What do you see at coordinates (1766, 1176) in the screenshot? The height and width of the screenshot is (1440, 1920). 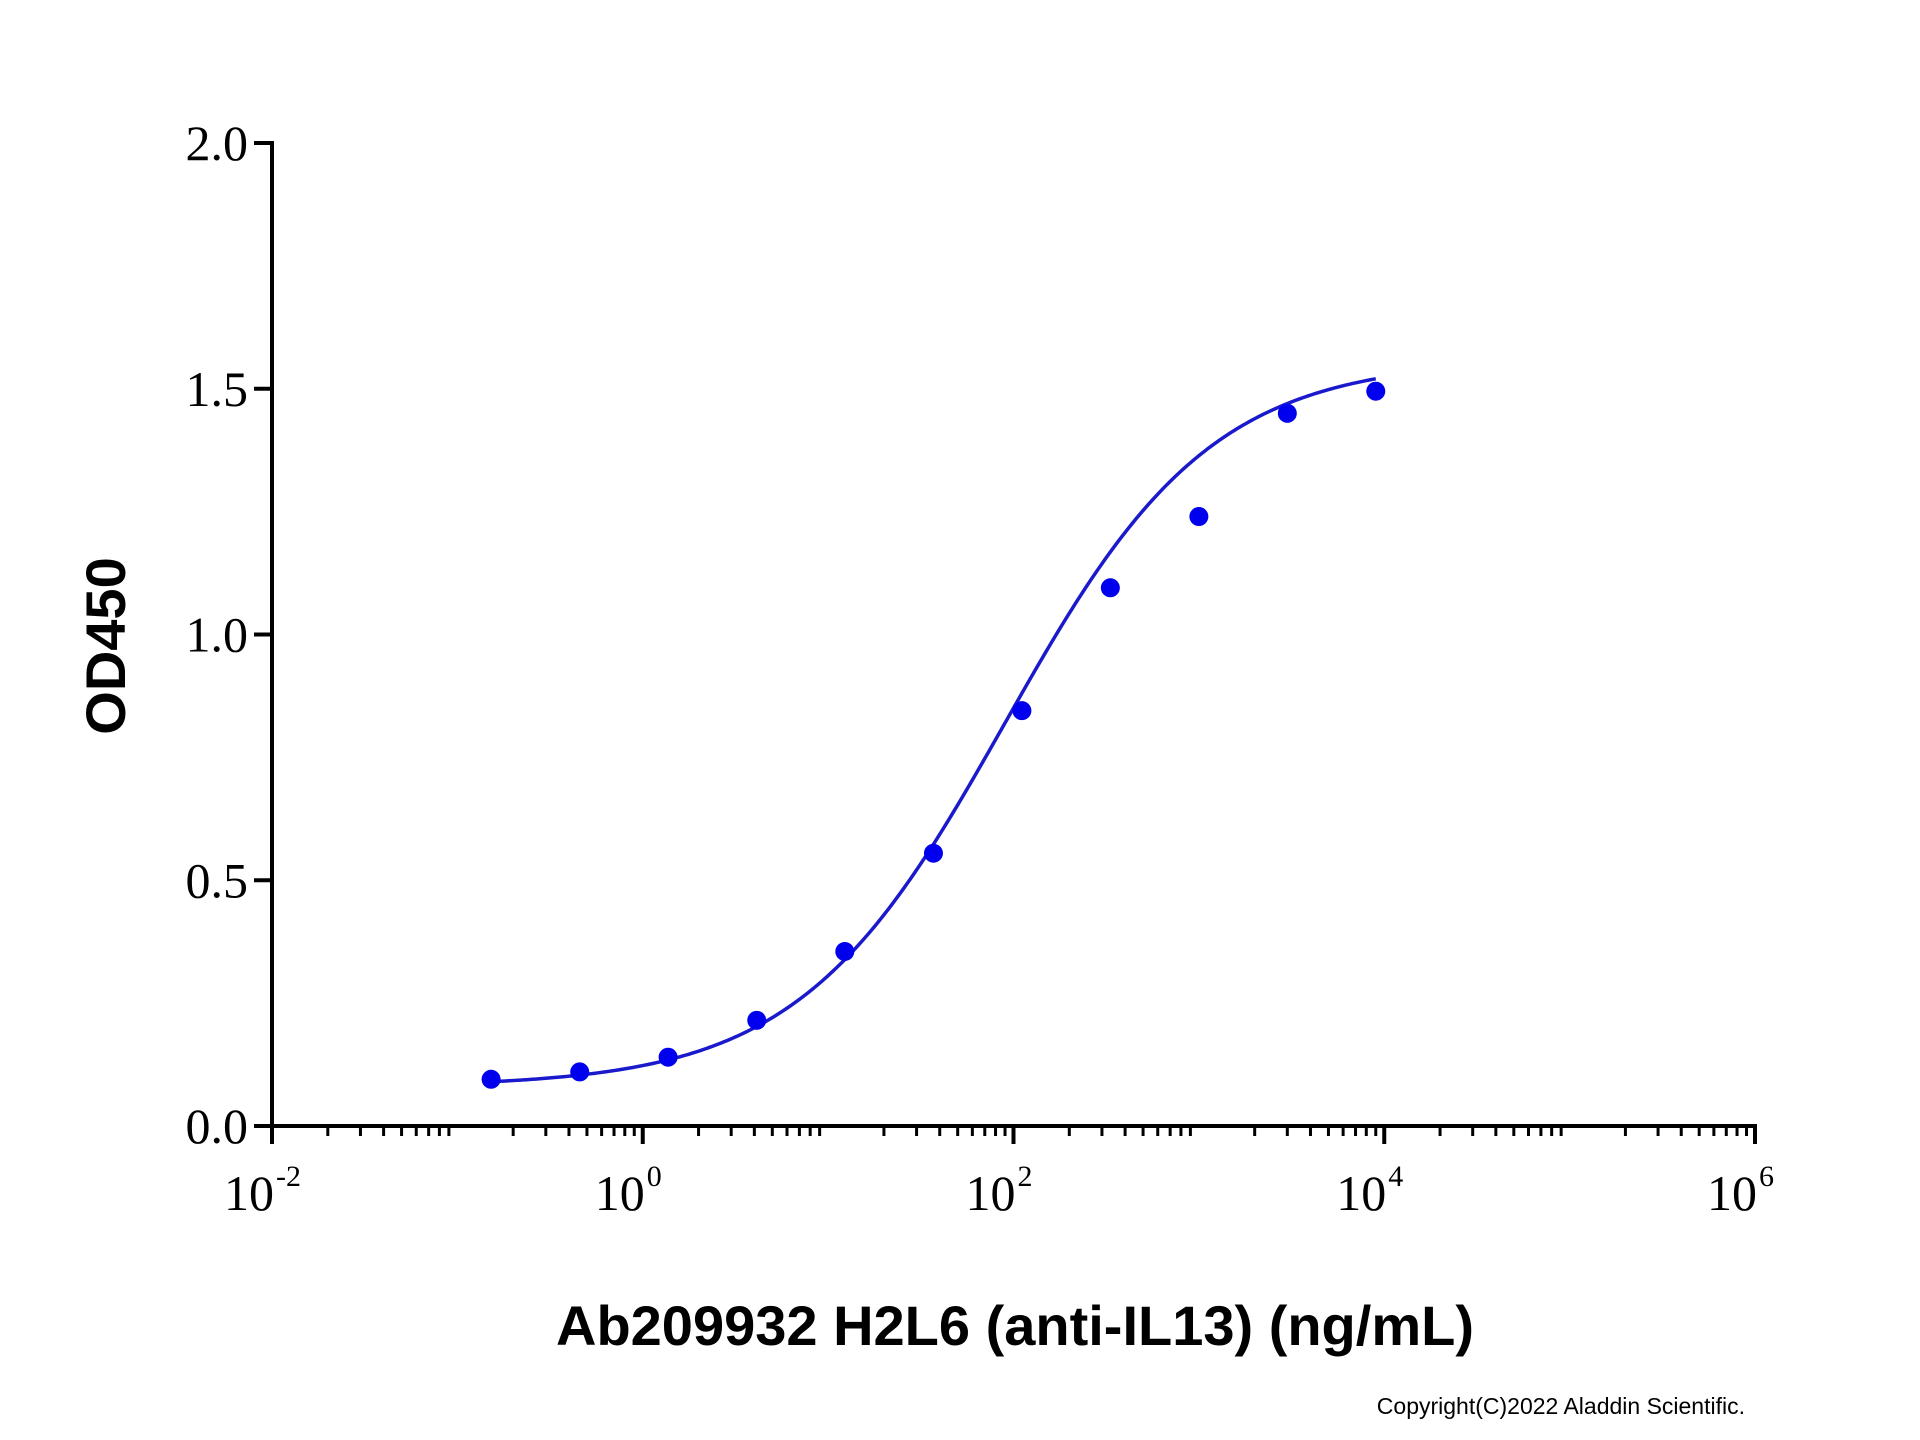 I see `x-tick-exponent: 6` at bounding box center [1766, 1176].